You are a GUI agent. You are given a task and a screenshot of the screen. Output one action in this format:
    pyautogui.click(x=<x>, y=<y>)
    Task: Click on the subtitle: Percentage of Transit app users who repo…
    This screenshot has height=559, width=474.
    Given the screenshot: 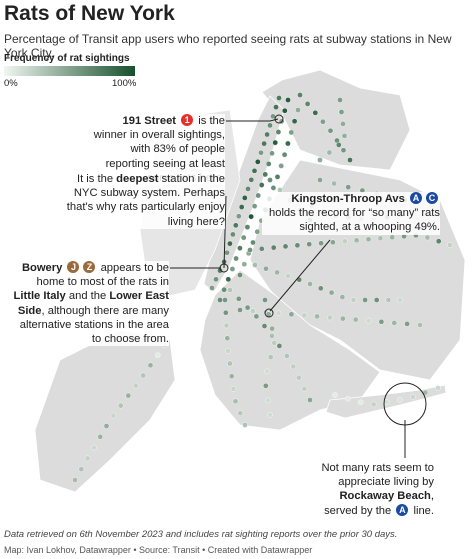 What is the action you would take?
    pyautogui.click(x=228, y=46)
    